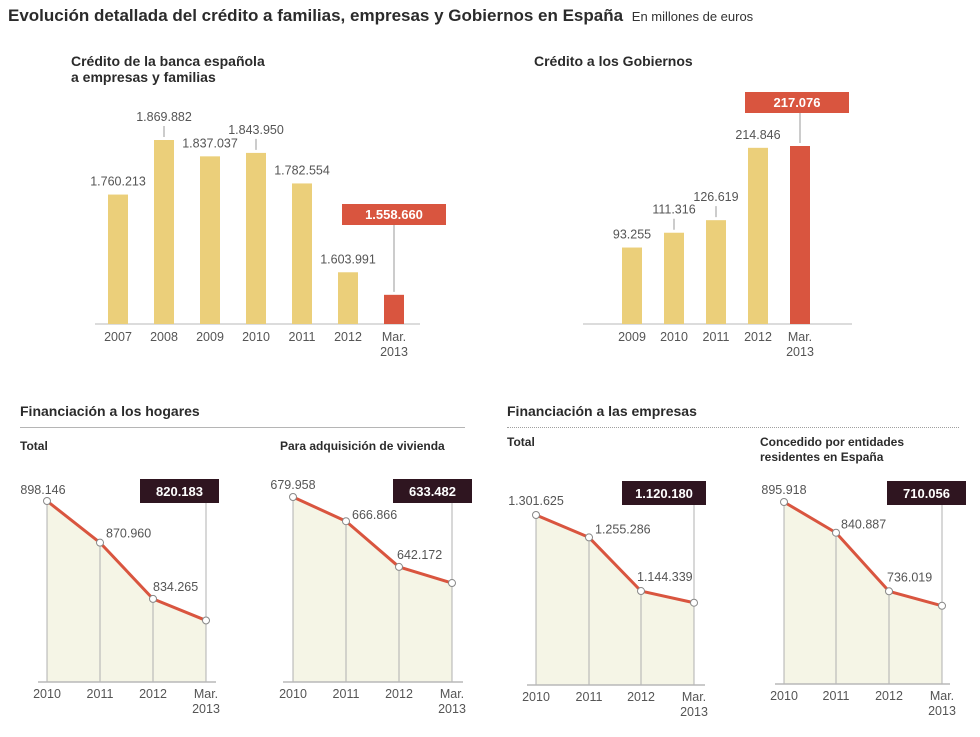 This screenshot has width=980, height=737. Describe the element at coordinates (292, 485) in the screenshot. I see `point-value-label: 679.958` at that location.